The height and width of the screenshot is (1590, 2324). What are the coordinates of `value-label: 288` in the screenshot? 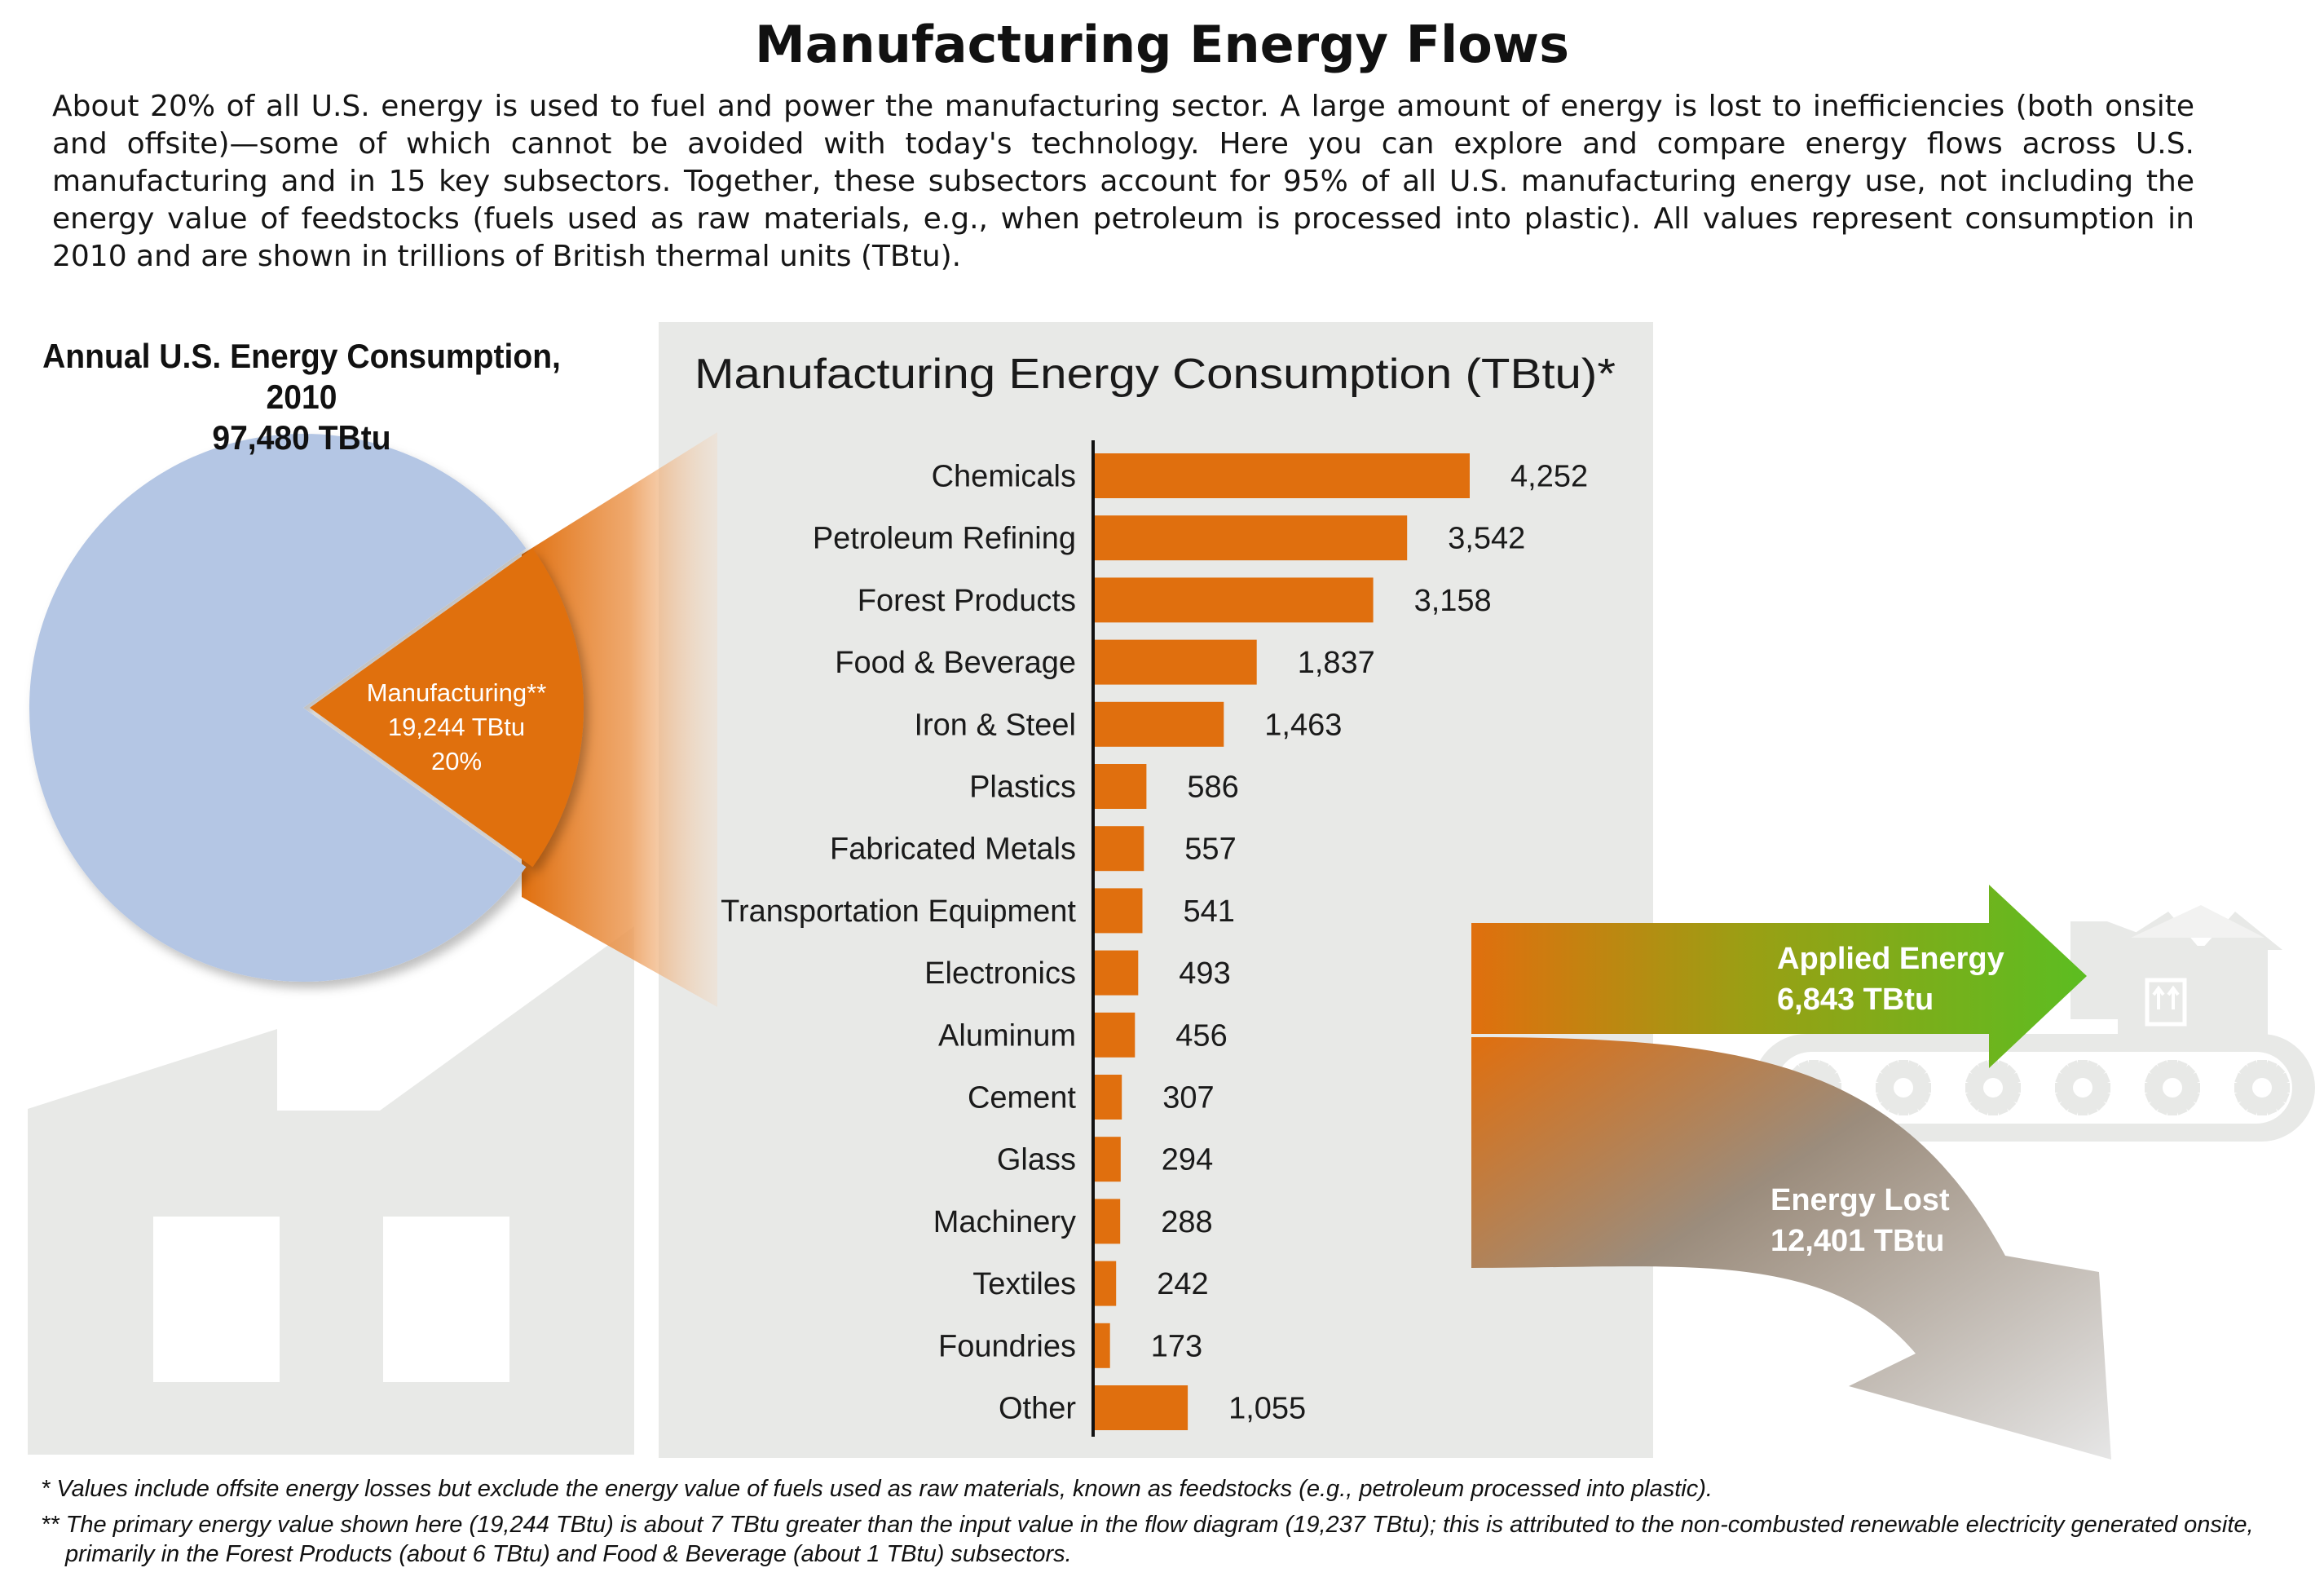 It's located at (1186, 1222).